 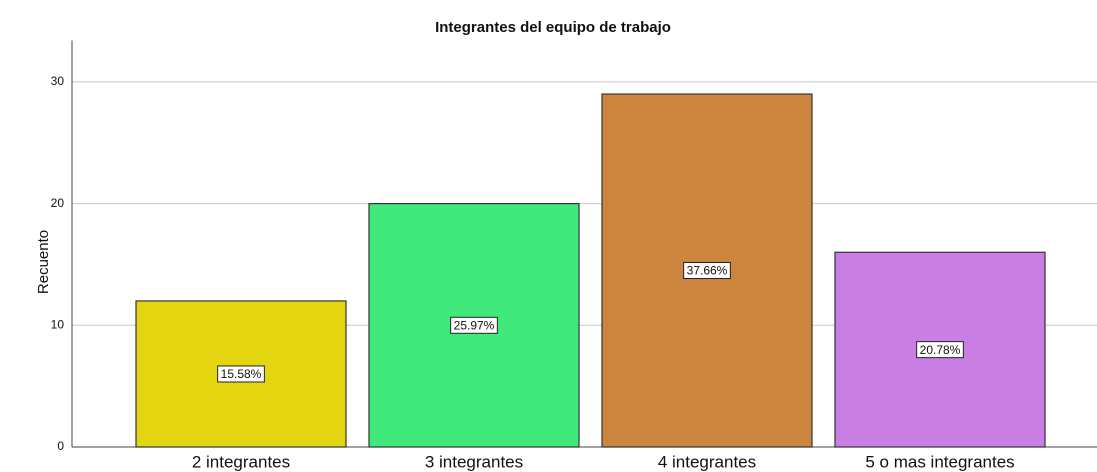 I want to click on y-axis-label: Recuento, so click(x=43, y=262).